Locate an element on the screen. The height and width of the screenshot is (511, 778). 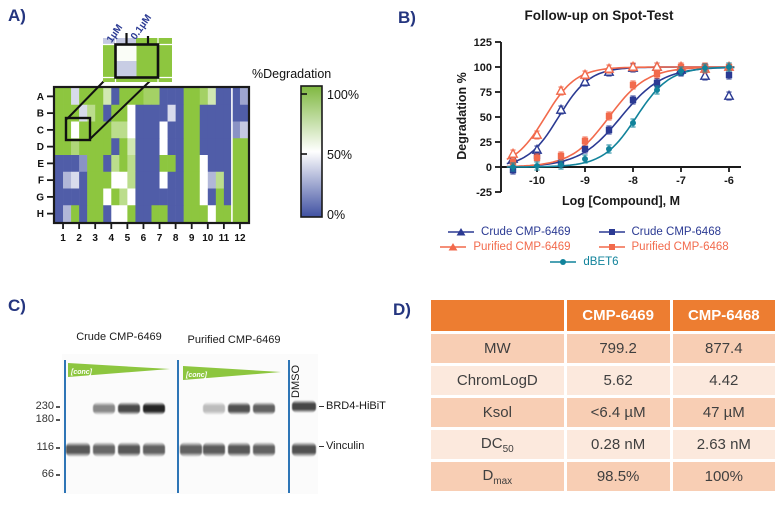
lane-divider is located at coordinates (178, 426).